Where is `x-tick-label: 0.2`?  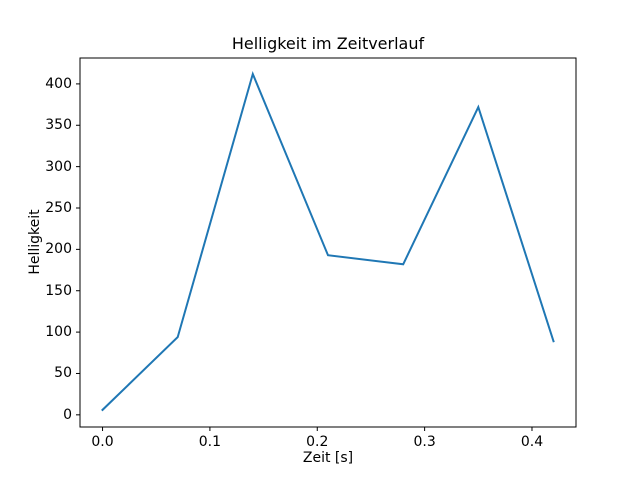
x-tick-label: 0.2 is located at coordinates (317, 442).